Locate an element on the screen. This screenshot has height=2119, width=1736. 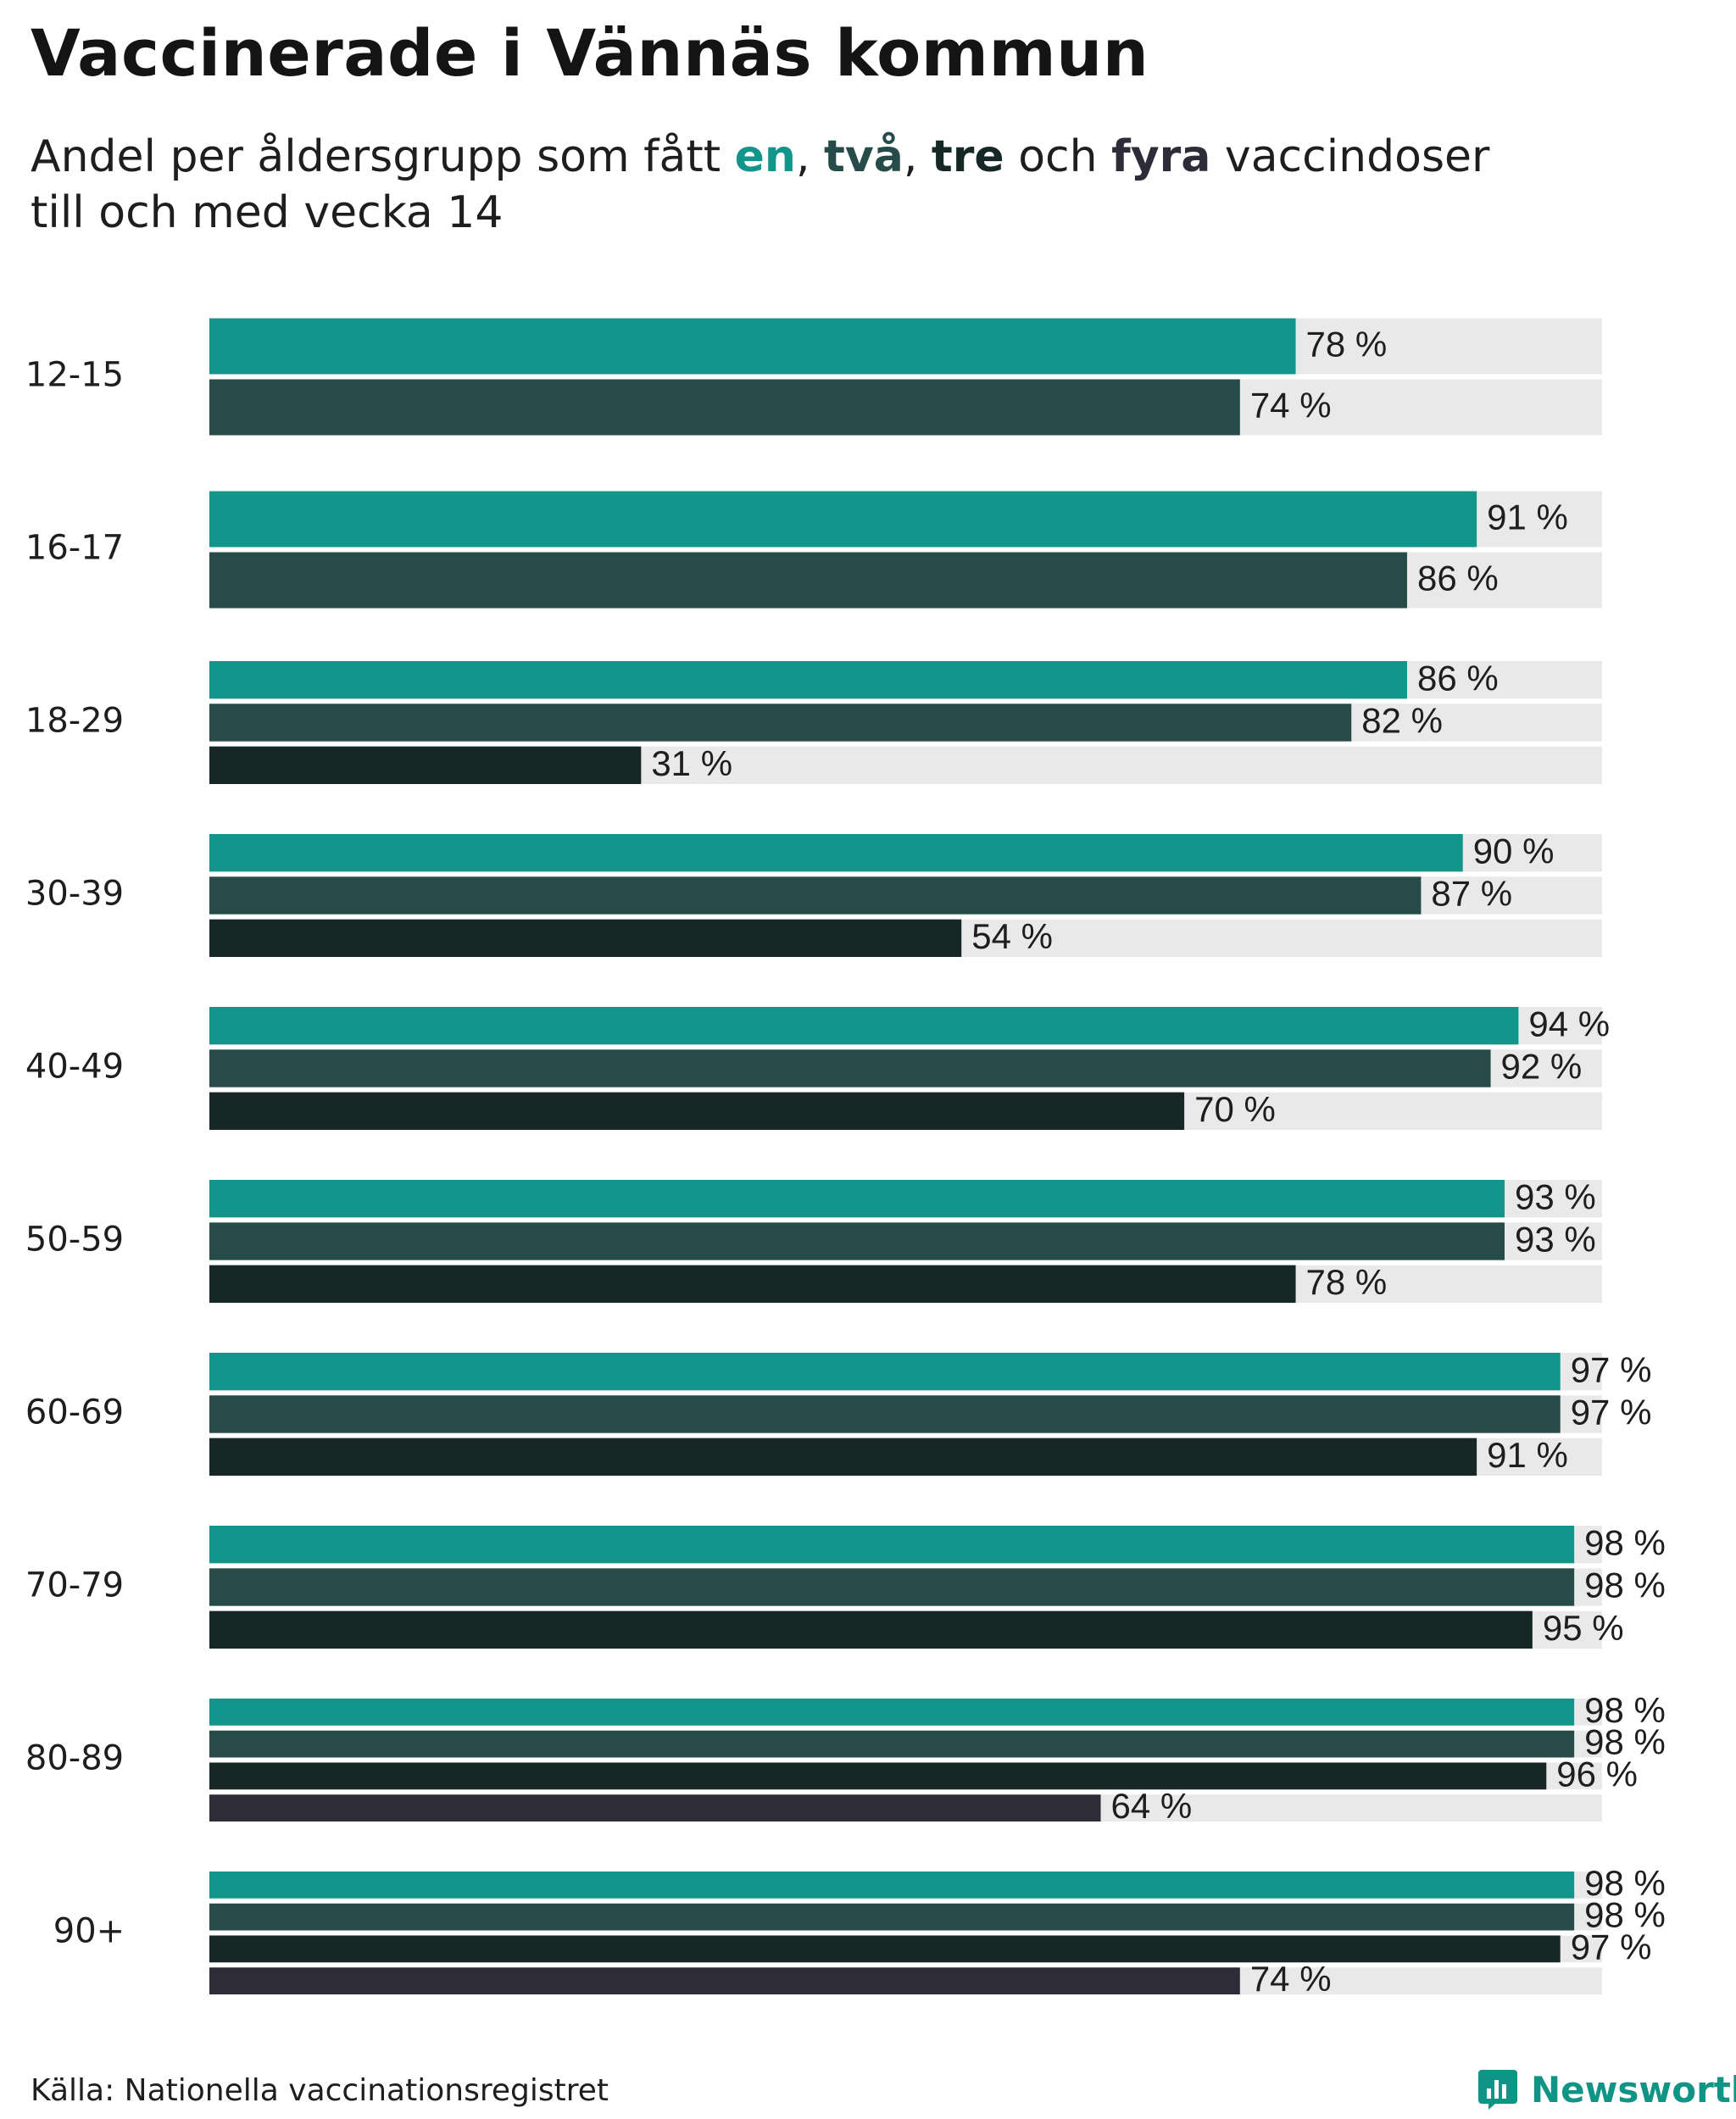
category-label: 16-17 is located at coordinates (74, 548).